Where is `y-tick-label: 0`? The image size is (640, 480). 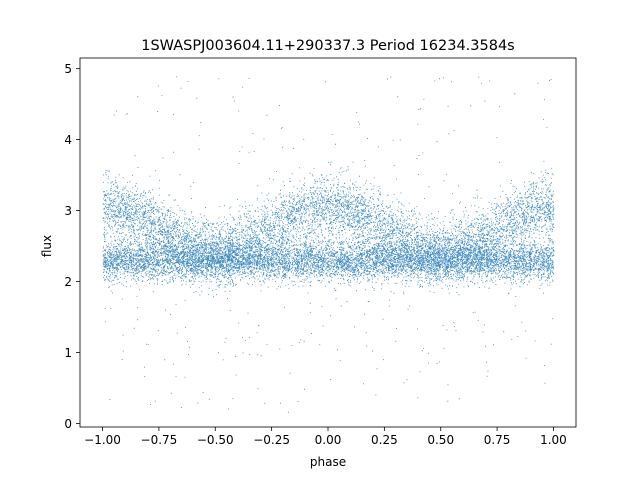
y-tick-label: 0 is located at coordinates (68, 424).